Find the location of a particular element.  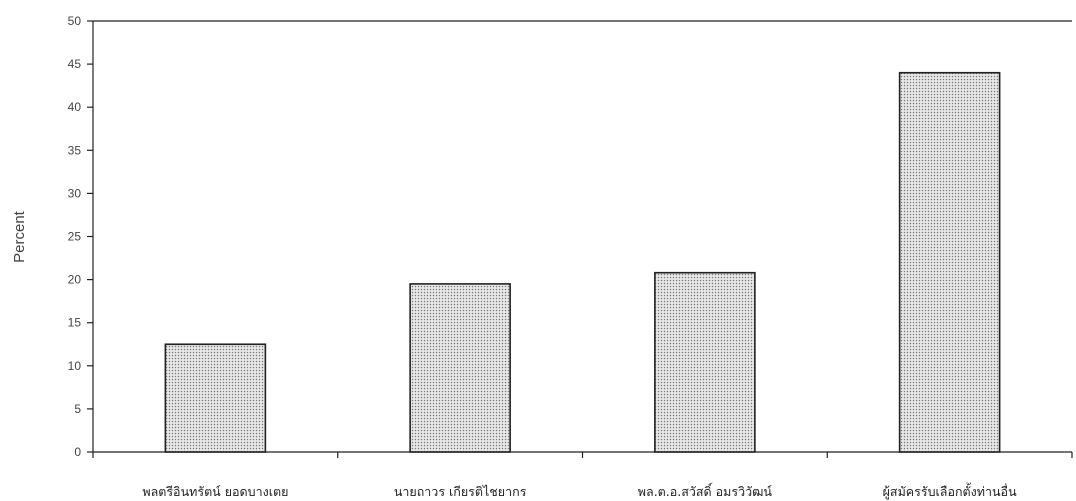

x-category-label: นายถาวร เกียรติไชยากร is located at coordinates (460, 491).